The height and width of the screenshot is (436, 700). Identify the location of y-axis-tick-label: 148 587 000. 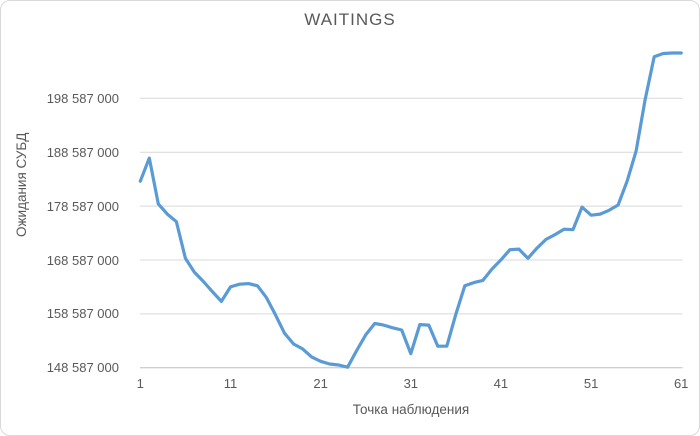
(82, 368).